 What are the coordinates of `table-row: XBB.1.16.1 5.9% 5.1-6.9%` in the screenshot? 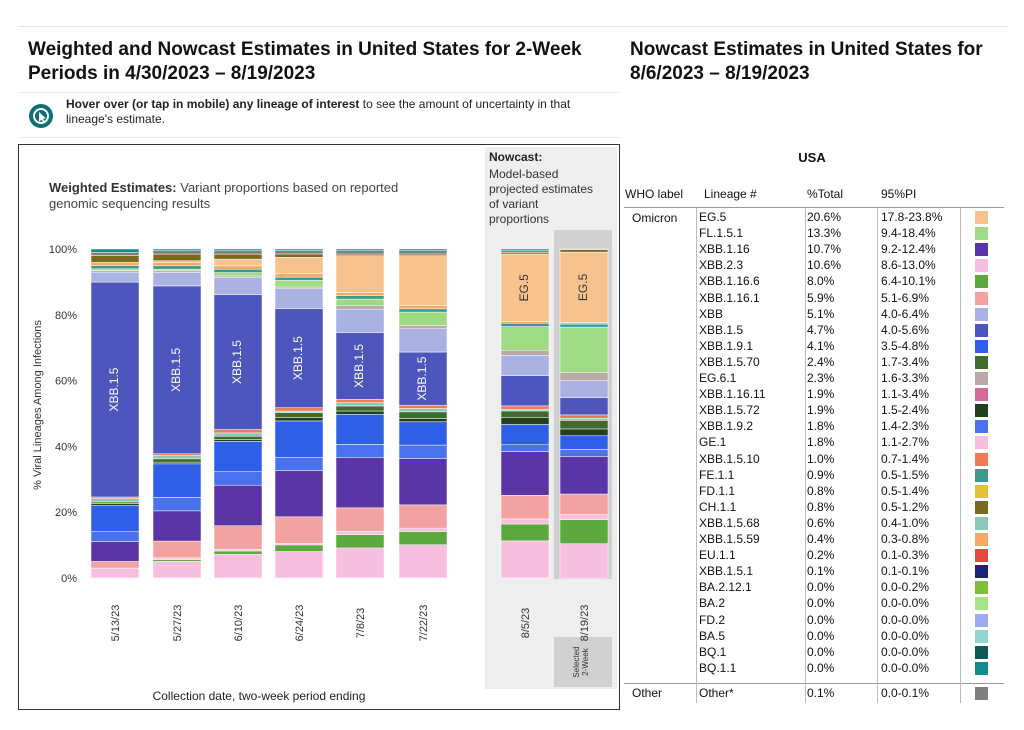 It's located at (851, 298).